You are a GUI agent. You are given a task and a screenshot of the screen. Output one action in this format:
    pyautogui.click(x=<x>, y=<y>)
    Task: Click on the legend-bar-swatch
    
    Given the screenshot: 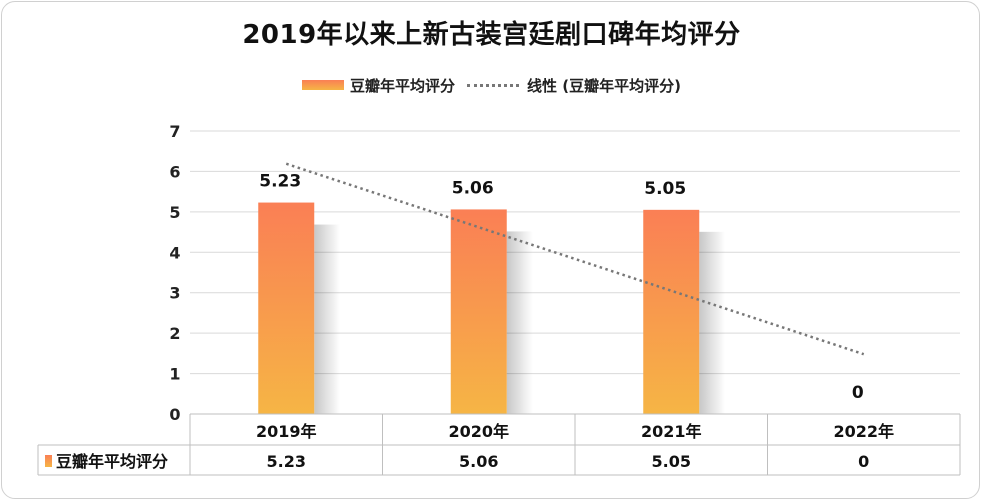 What is the action you would take?
    pyautogui.click(x=323, y=85)
    